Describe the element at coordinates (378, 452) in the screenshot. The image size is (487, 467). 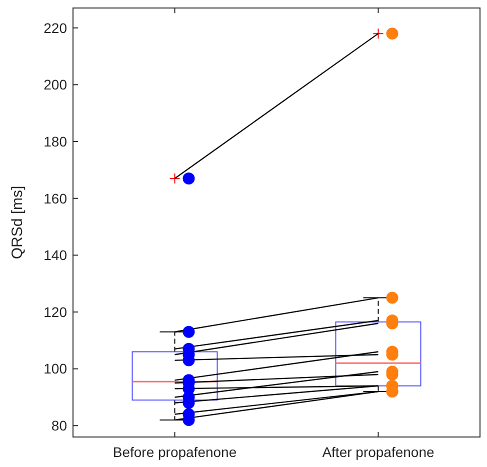
I see `x-tick-label: After propafenone` at that location.